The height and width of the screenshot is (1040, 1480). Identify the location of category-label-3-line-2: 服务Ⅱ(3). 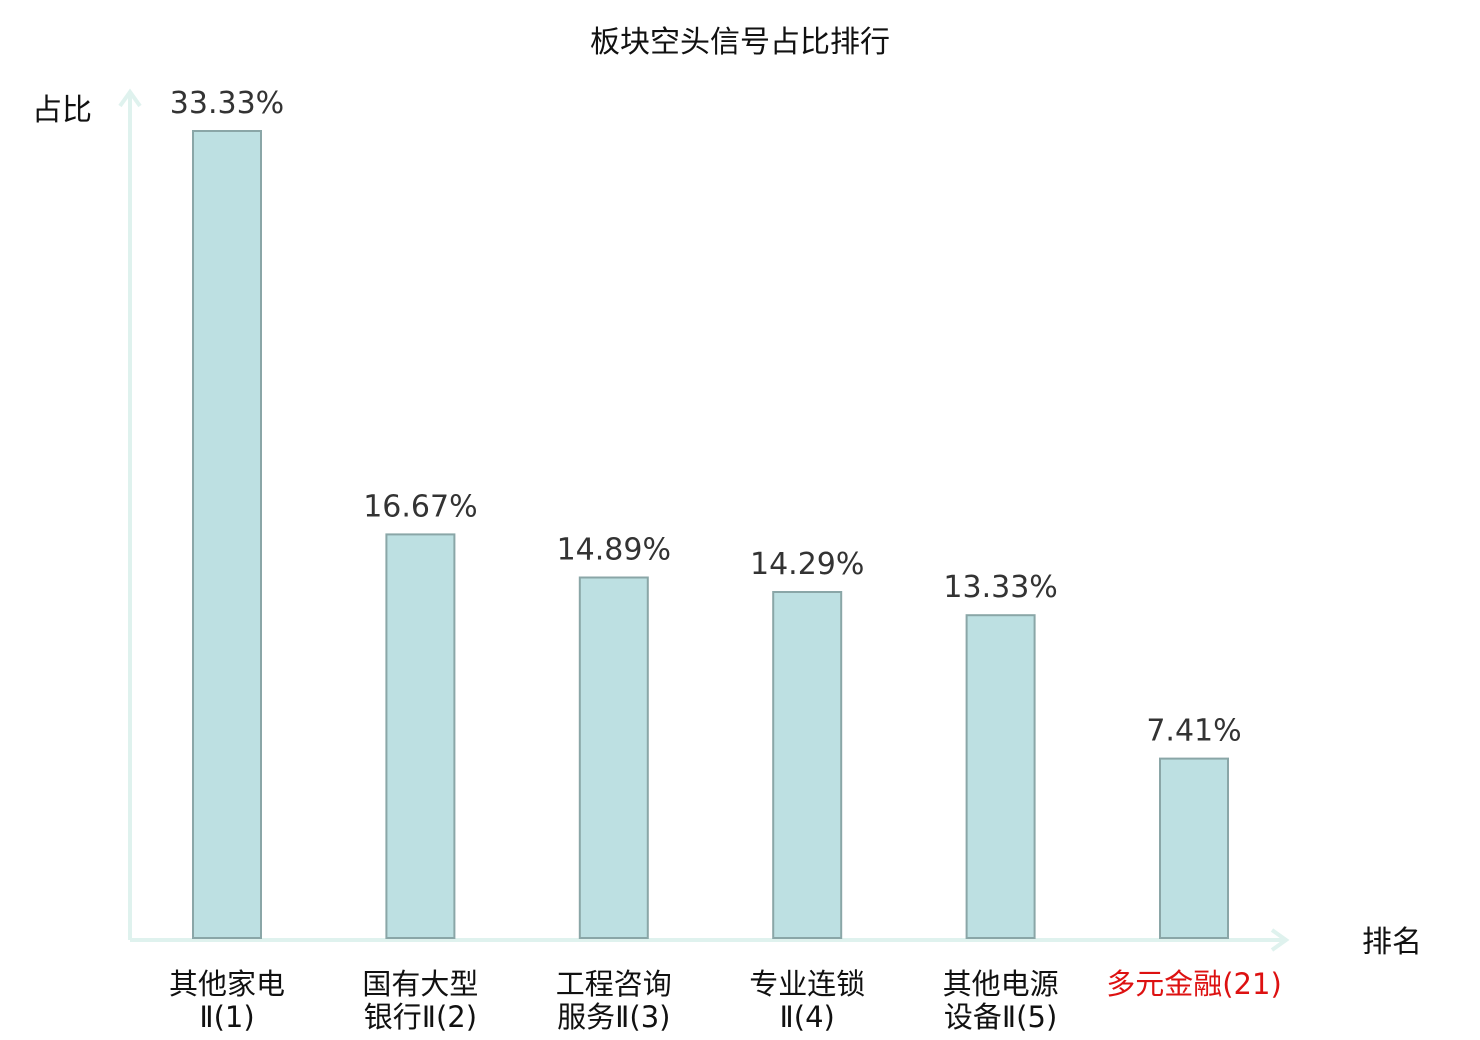
(613, 1017).